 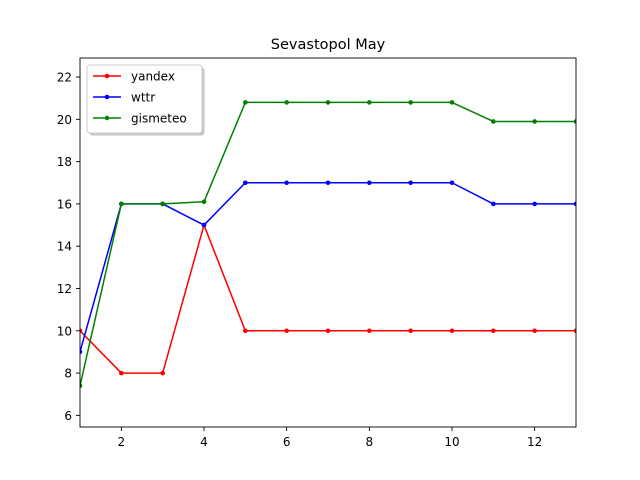 I want to click on x-tick-label-4: 4, so click(x=204, y=442).